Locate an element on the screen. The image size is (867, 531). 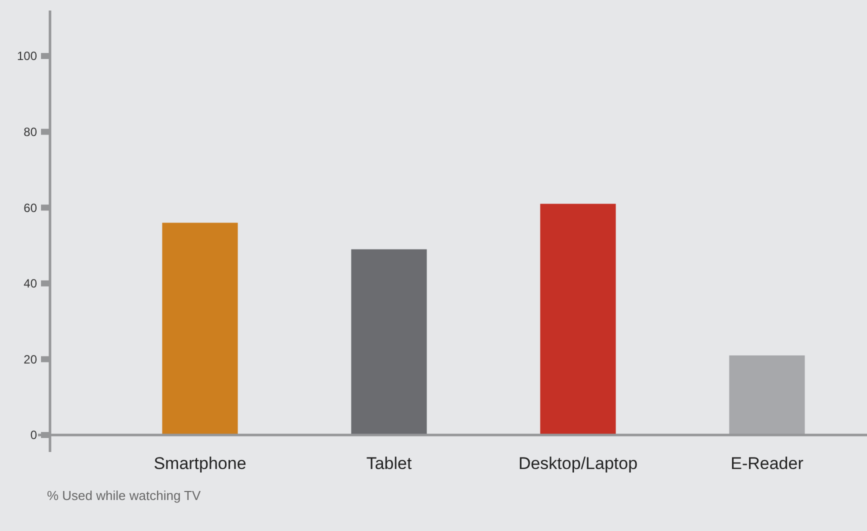
y-tick-label: 80 is located at coordinates (31, 132).